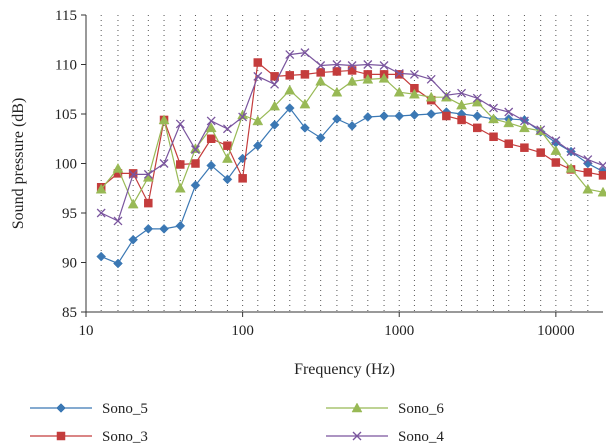 The image size is (606, 447). Describe the element at coordinates (69, 264) in the screenshot. I see `y-tick-label: 90` at that location.